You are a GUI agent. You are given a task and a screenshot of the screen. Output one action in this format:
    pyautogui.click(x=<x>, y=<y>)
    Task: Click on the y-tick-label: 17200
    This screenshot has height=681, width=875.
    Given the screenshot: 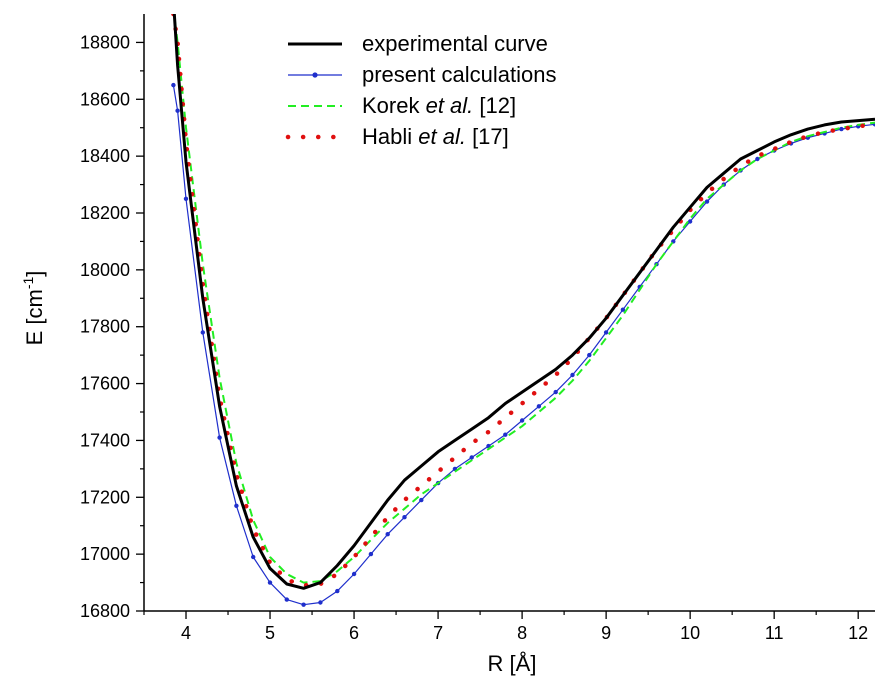 What is the action you would take?
    pyautogui.click(x=105, y=497)
    